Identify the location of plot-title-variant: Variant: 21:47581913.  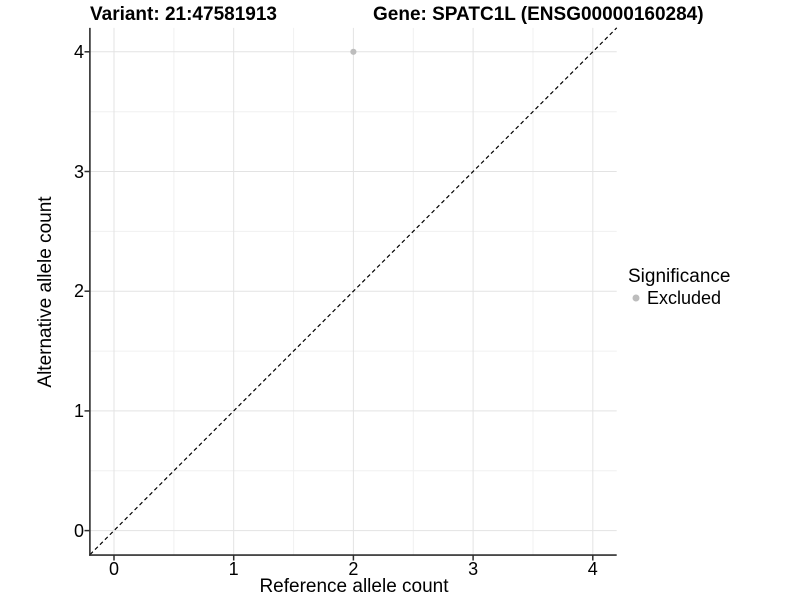
(183, 14).